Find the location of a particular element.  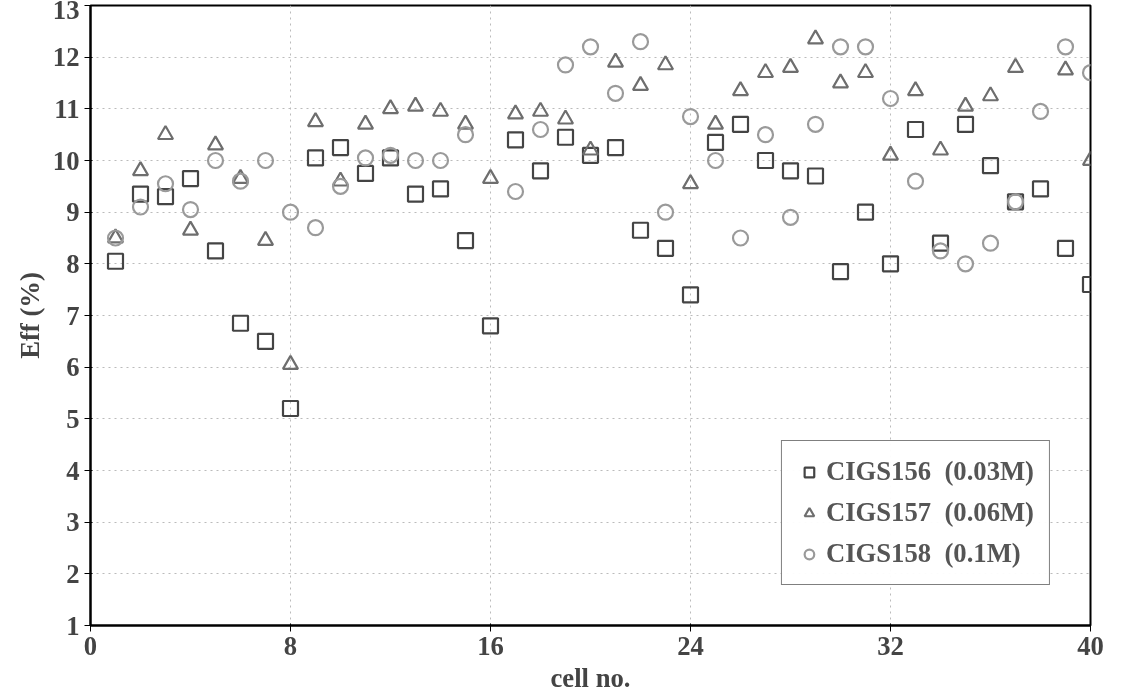

y-tick-label: 6 is located at coordinates (73, 367).